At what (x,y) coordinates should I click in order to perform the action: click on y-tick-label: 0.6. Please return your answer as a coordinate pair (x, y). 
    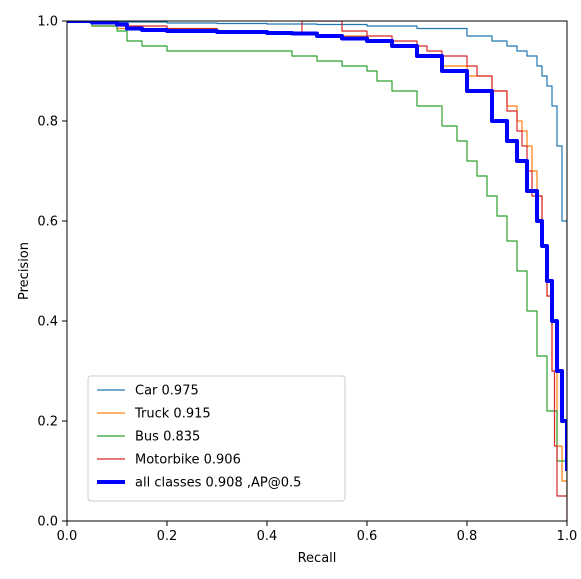
    Looking at the image, I should click on (47, 222).